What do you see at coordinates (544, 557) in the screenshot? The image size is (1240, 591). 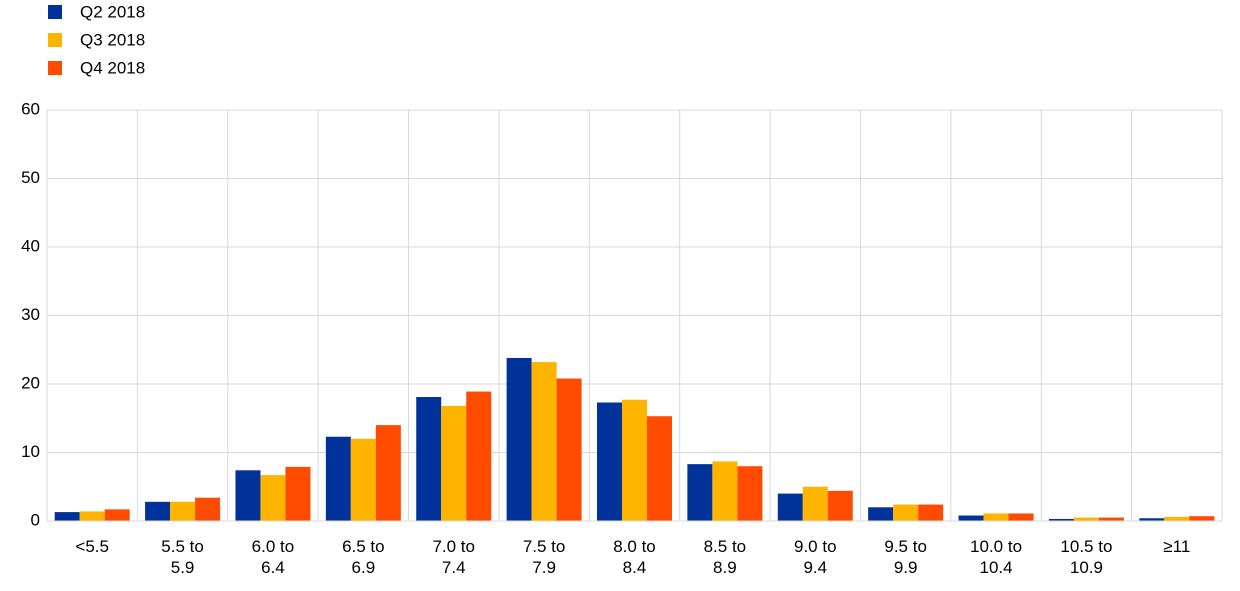 I see `x-tick-label: 7.5 to 7.9` at bounding box center [544, 557].